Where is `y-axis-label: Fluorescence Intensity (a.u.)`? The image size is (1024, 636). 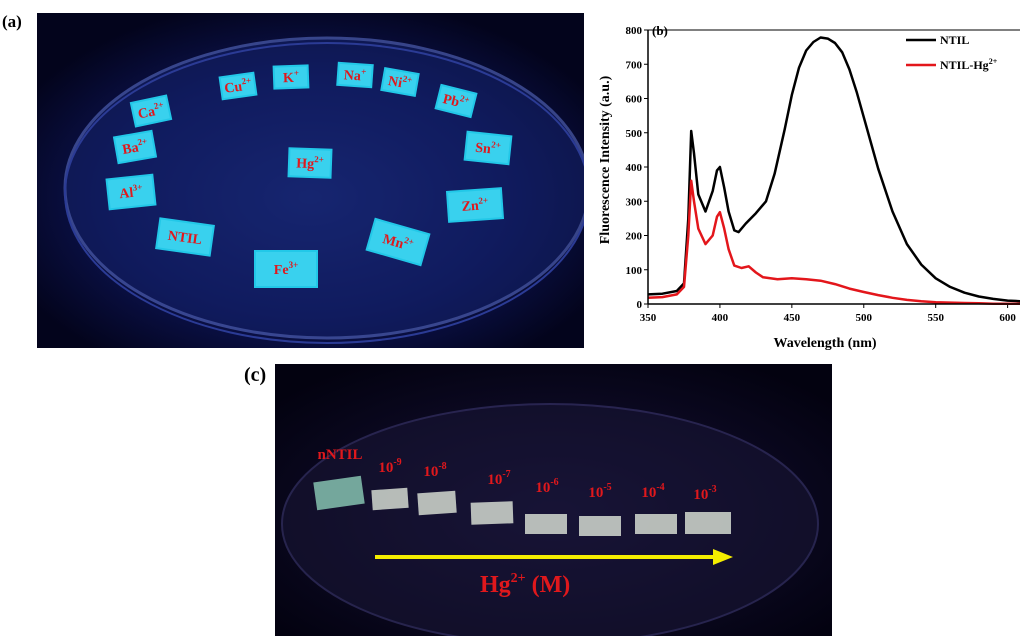
y-axis-label: Fluorescence Intensity (a.u.) is located at coordinates (605, 159).